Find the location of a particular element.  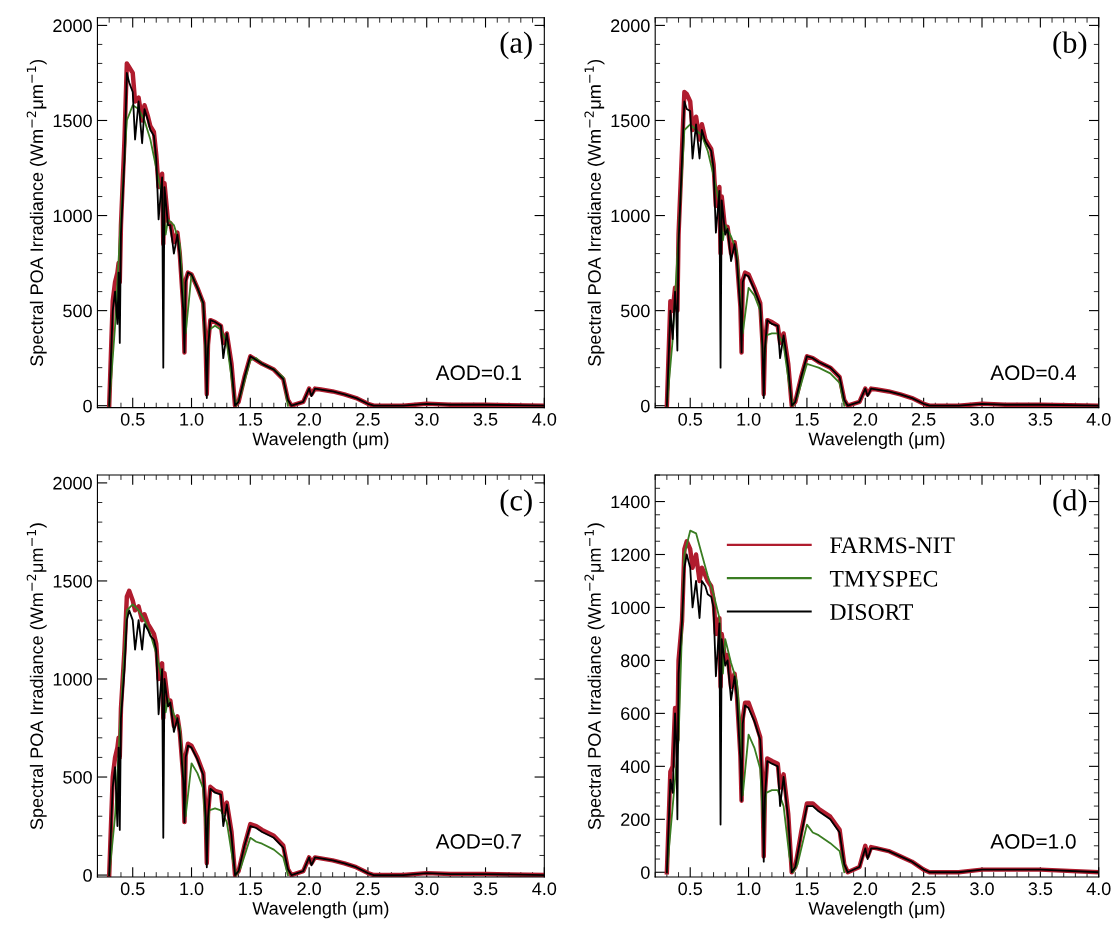

annotation: (c) is located at coordinates (516, 503).